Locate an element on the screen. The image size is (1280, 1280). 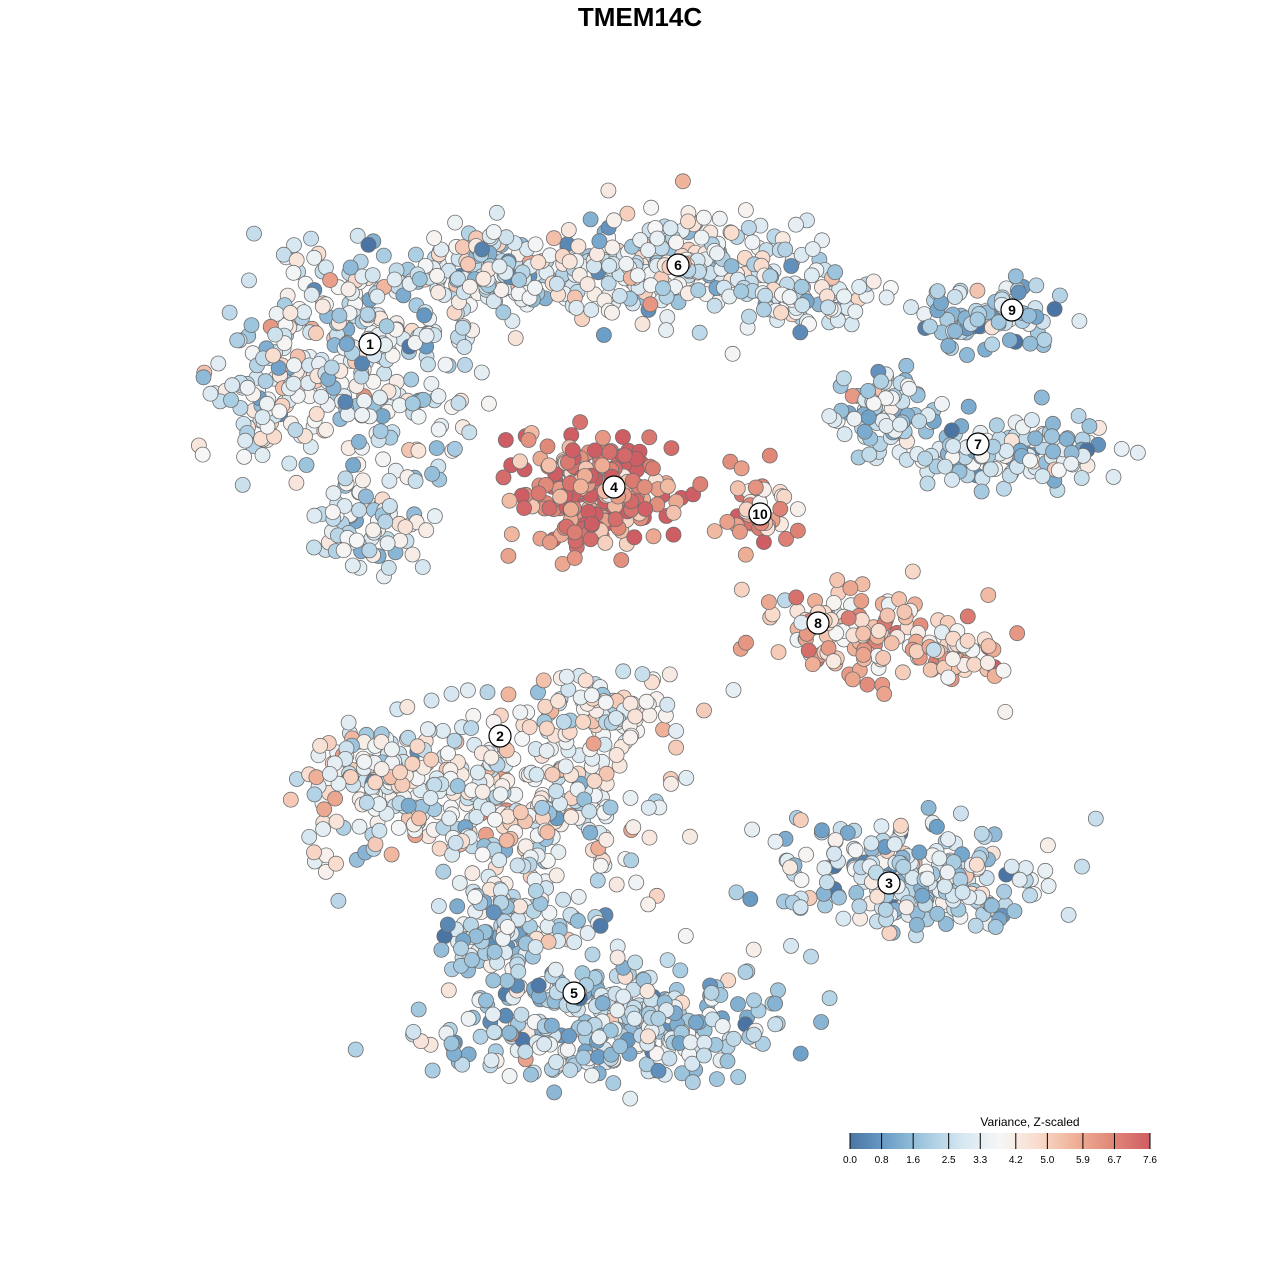
cluster-label-4: 4 is located at coordinates (614, 487).